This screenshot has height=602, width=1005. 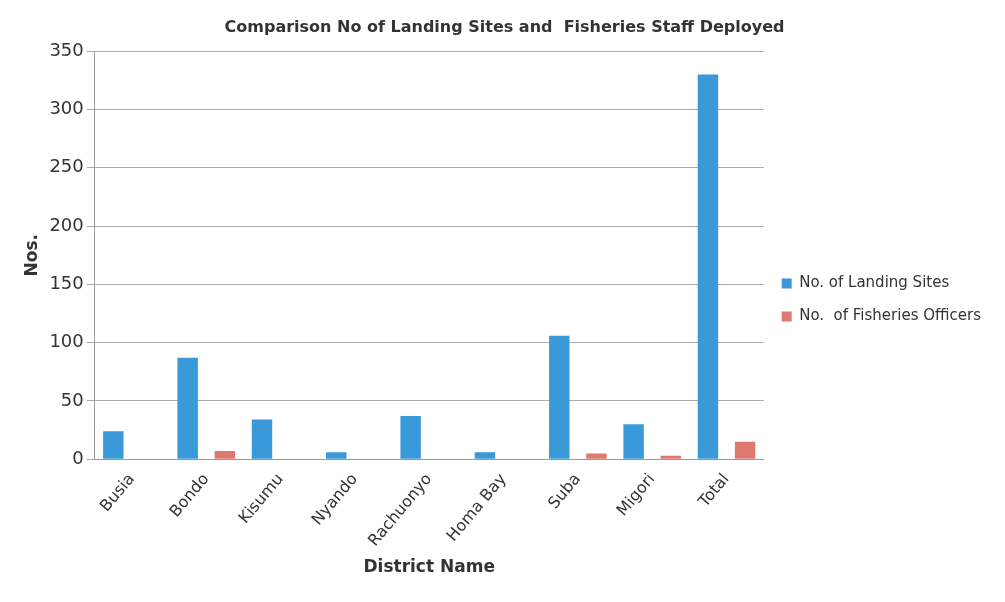 What do you see at coordinates (66, 341) in the screenshot?
I see `y-tick-label: 100` at bounding box center [66, 341].